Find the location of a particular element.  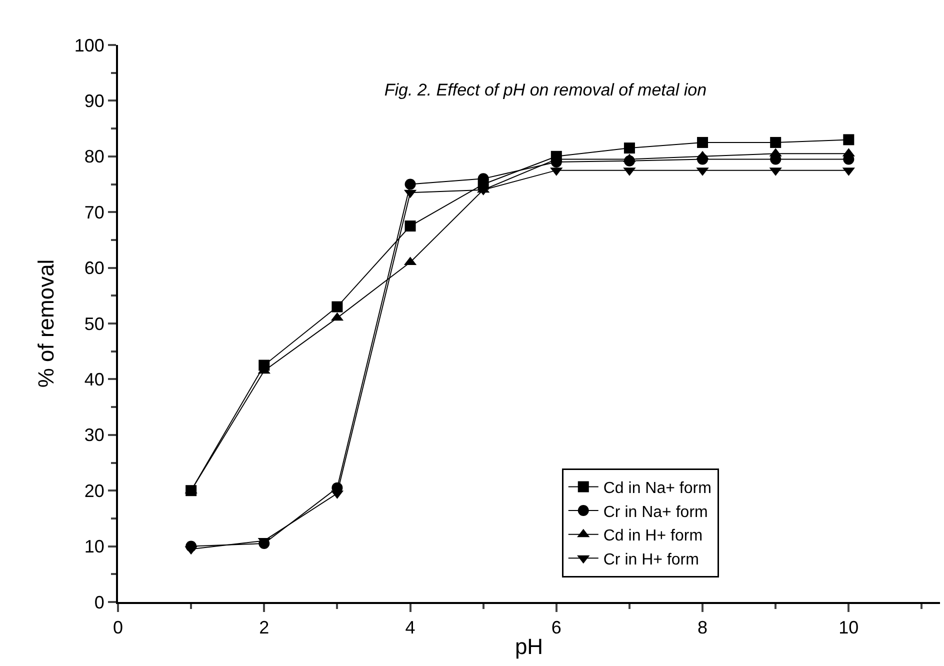

y-tick-label: 70 is located at coordinates (94, 212).